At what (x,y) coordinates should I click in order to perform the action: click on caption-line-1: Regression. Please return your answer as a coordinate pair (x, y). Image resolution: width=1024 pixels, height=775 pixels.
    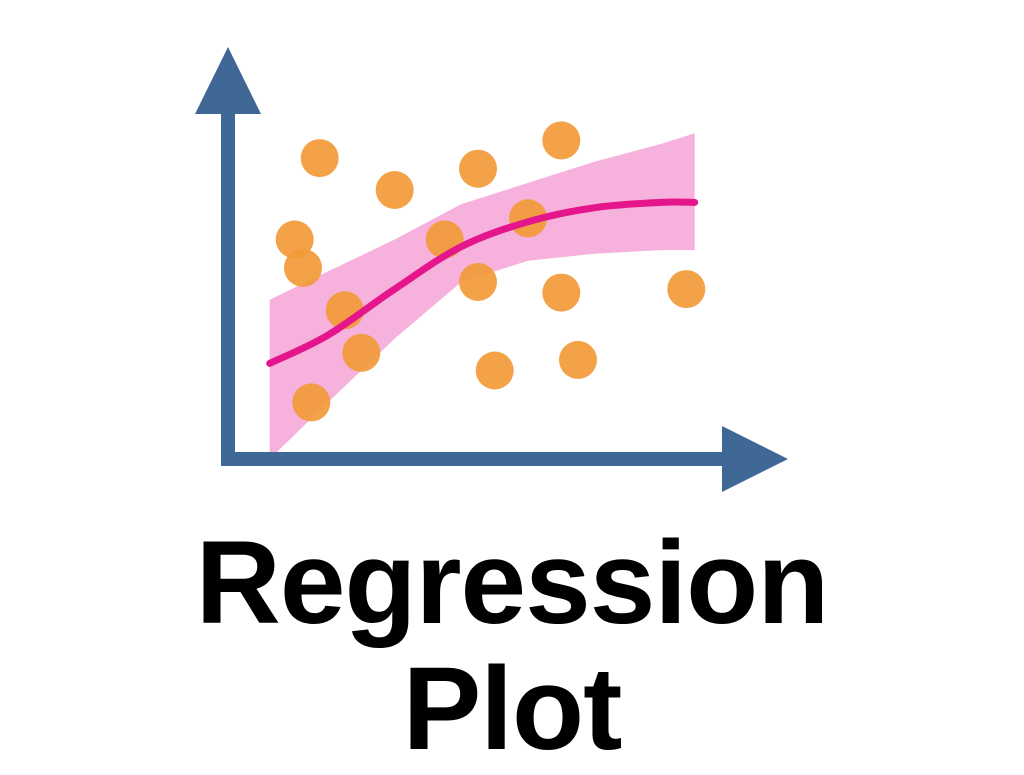
    Looking at the image, I should click on (512, 583).